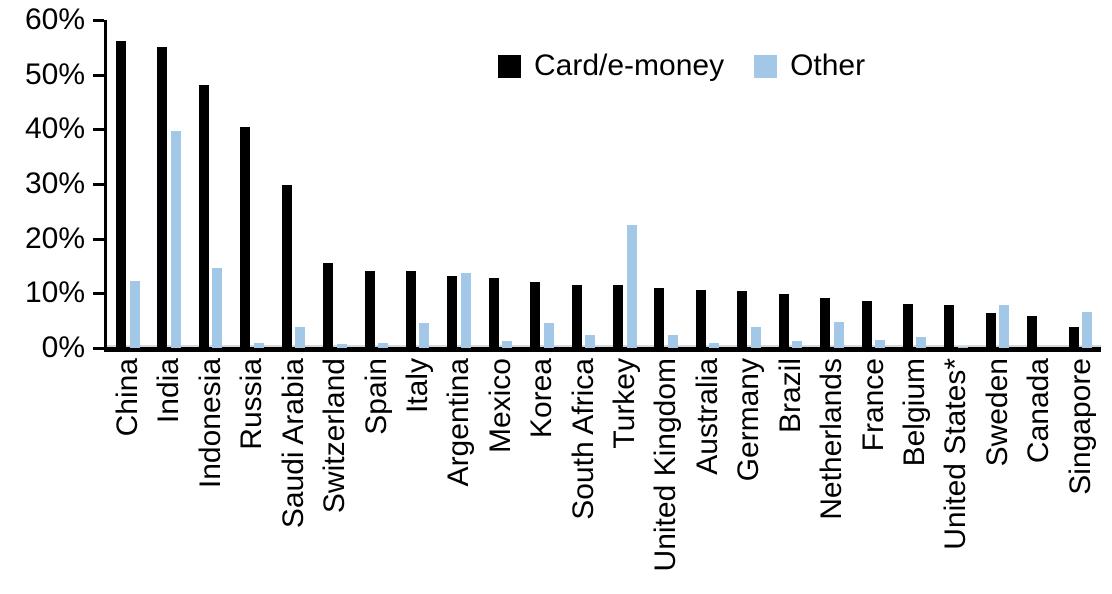 The width and height of the screenshot is (1112, 594). I want to click on x-axis-label-text-sweden: Sweden, so click(997, 412).